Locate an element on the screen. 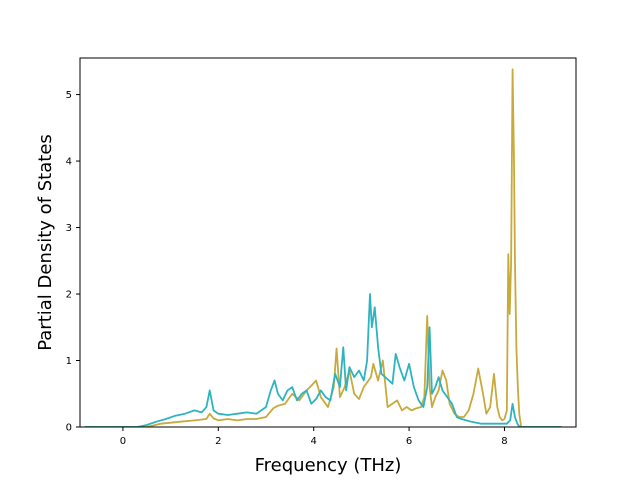  y-tick-label: 1 is located at coordinates (69, 361).